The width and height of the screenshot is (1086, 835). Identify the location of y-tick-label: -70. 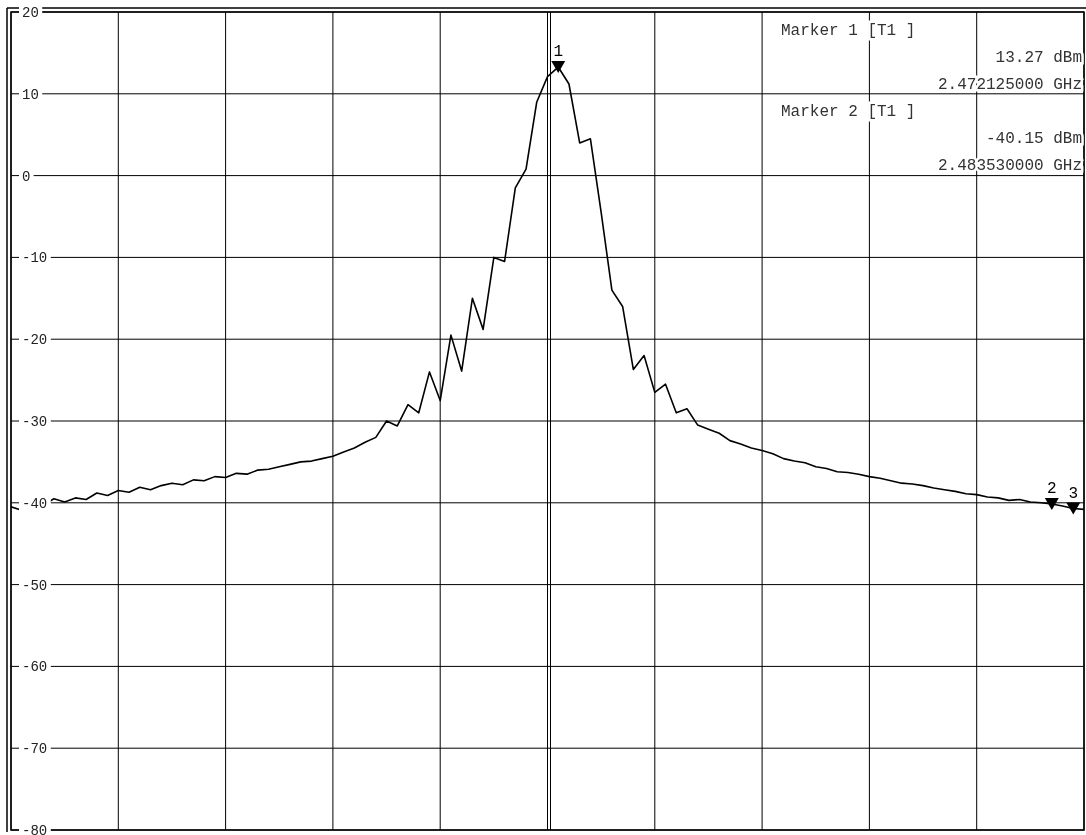
(35, 749).